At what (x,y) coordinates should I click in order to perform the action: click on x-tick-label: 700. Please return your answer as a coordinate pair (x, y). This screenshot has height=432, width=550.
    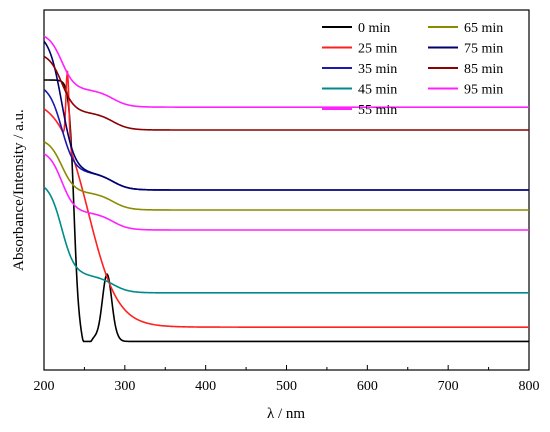
    Looking at the image, I should click on (448, 386).